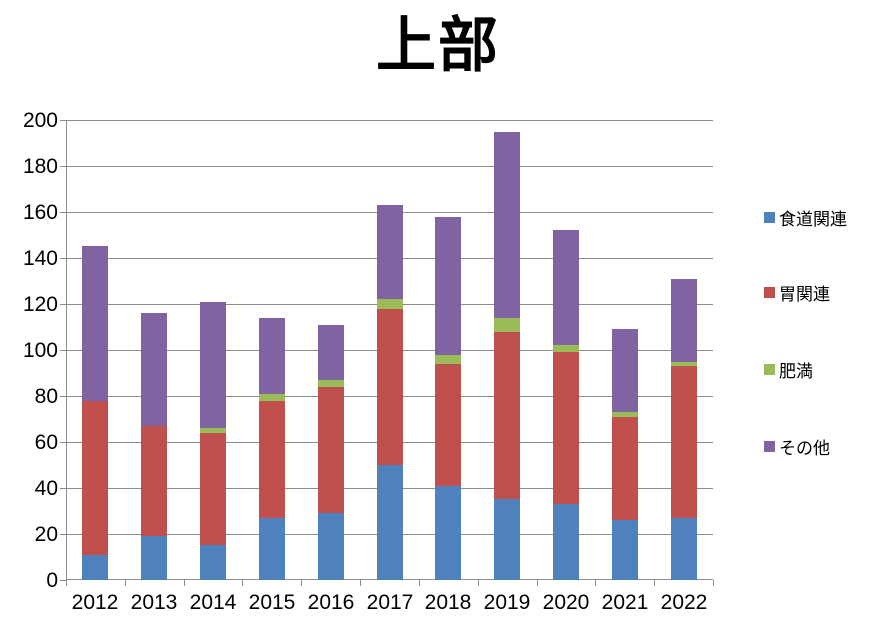  What do you see at coordinates (331, 383) in the screenshot?
I see `bar-segment-2016-肥満` at bounding box center [331, 383].